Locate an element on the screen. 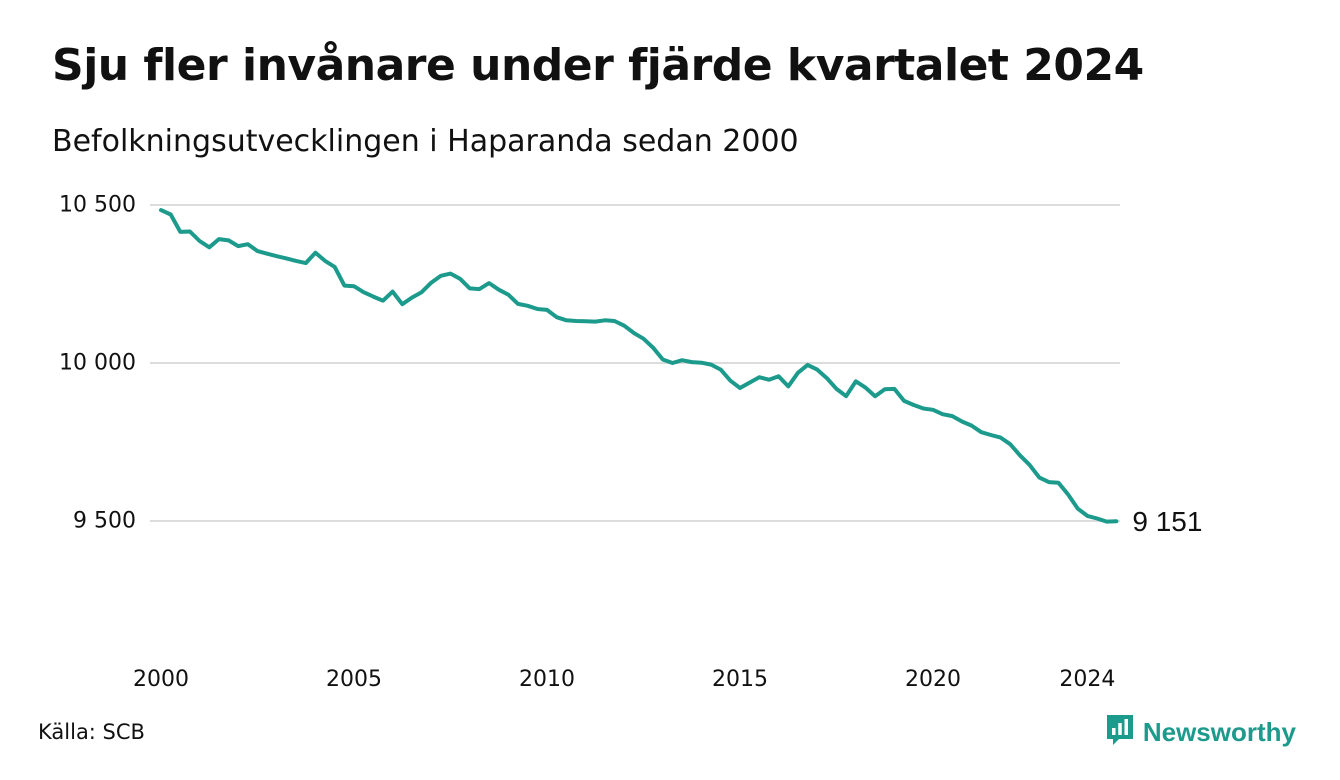 The image size is (1340, 780). x-tick-label: 2005 is located at coordinates (354, 679).